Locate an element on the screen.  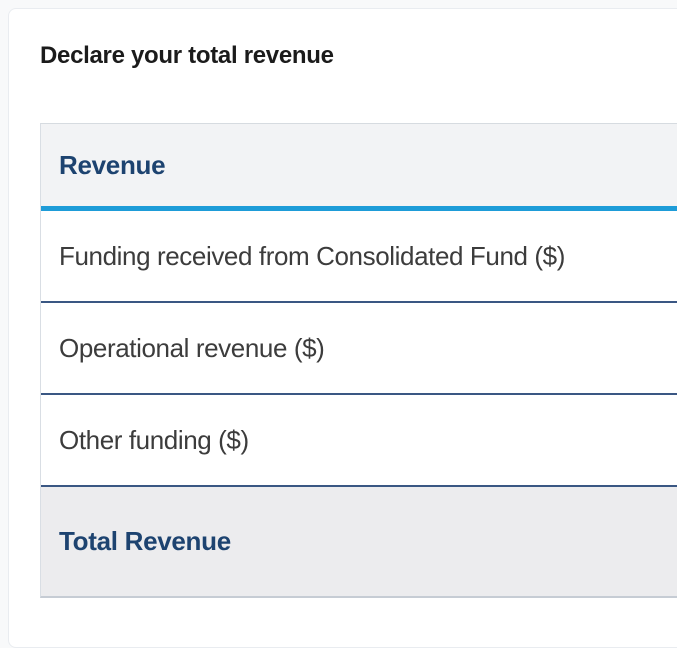
row-label-other-funding: Other funding ($) is located at coordinates (154, 439).